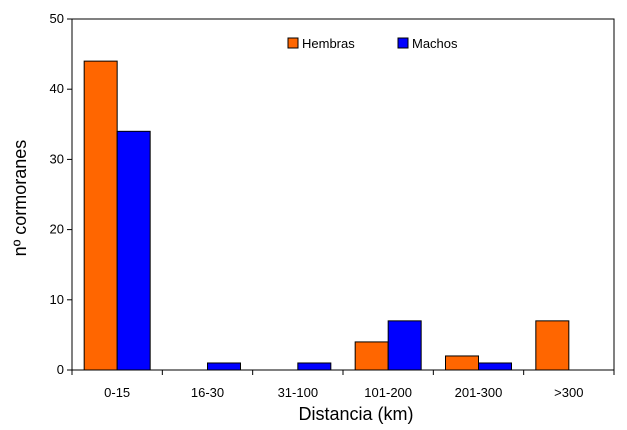  I want to click on x-tick-label: 16-30, so click(207, 392).